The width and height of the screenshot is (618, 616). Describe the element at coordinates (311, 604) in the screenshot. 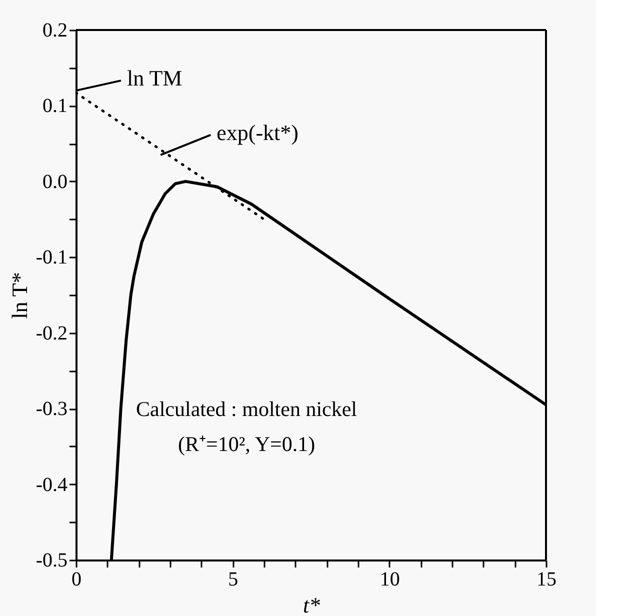

I see `x-axis-title: t*` at that location.